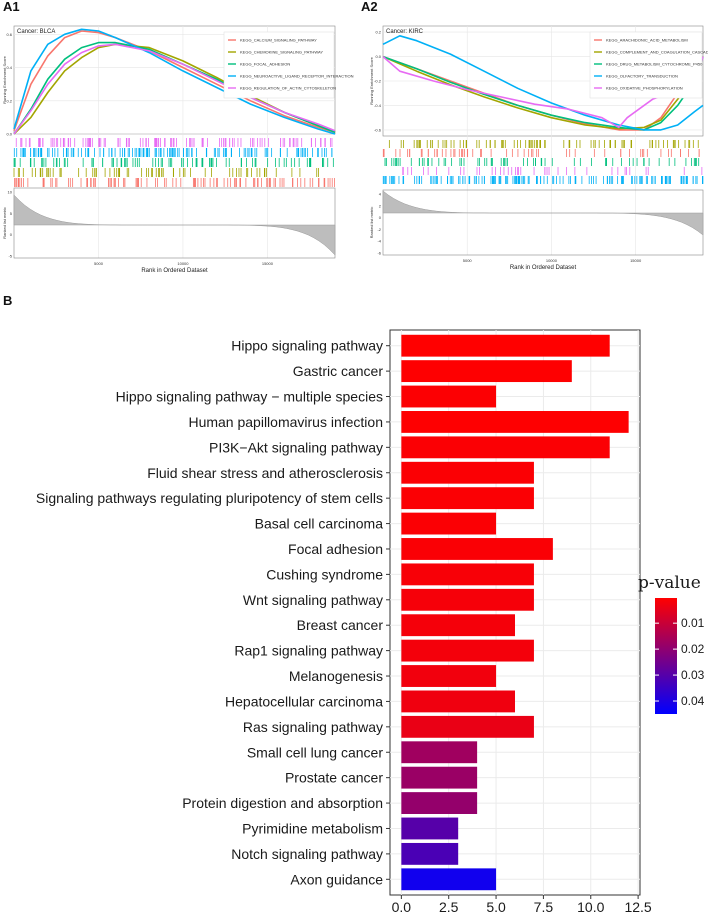 Image resolution: width=708 pixels, height=915 pixels. What do you see at coordinates (313, 727) in the screenshot?
I see `category-label: Ras signaling pathway` at bounding box center [313, 727].